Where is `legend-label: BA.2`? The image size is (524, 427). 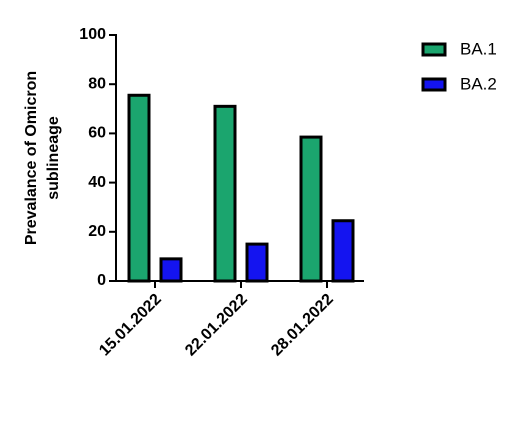 legend-label: BA.2 is located at coordinates (478, 83).